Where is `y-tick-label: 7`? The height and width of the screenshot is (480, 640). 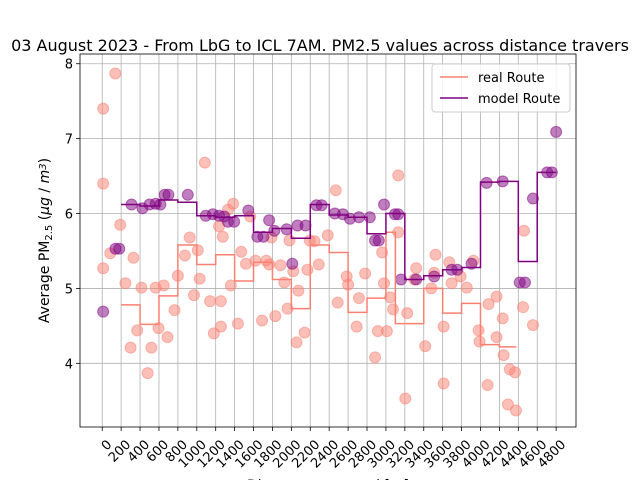
y-tick-label: 7 is located at coordinates (69, 140).